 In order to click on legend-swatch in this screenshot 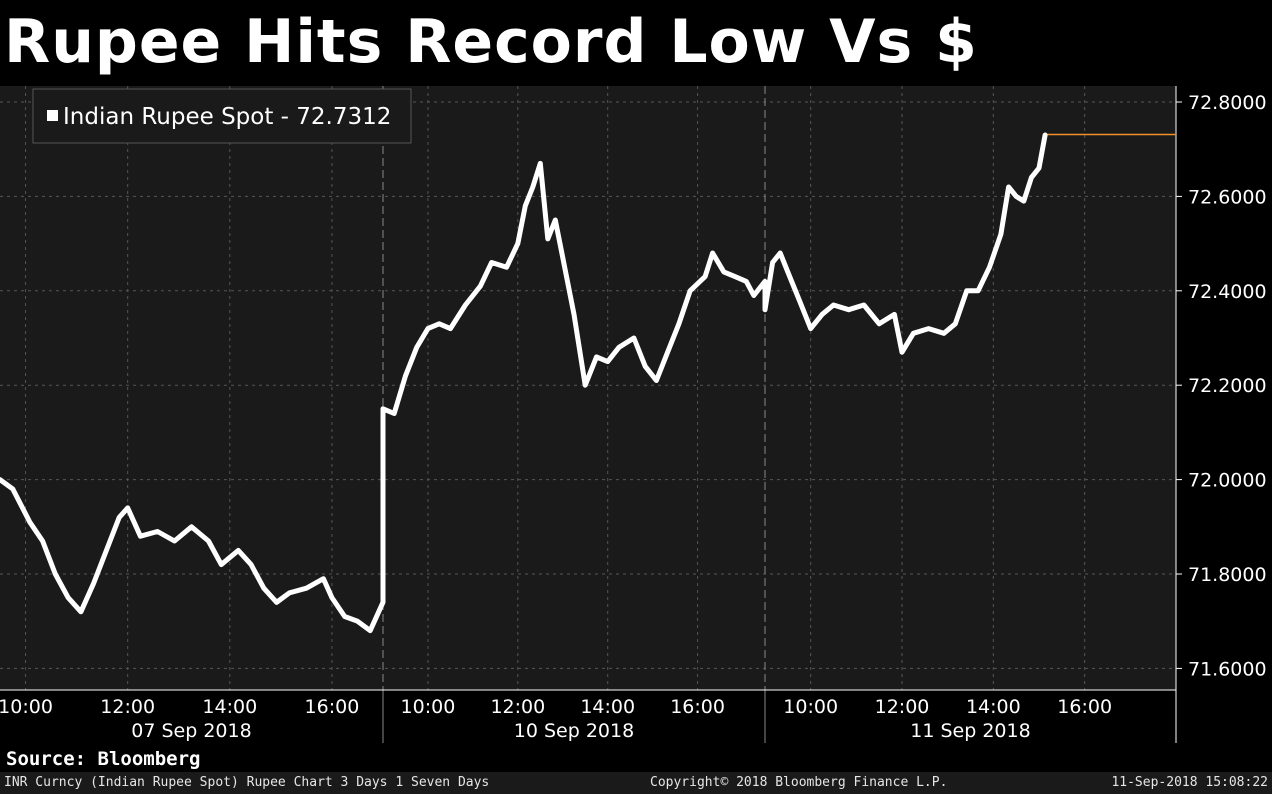, I will do `click(52, 115)`.